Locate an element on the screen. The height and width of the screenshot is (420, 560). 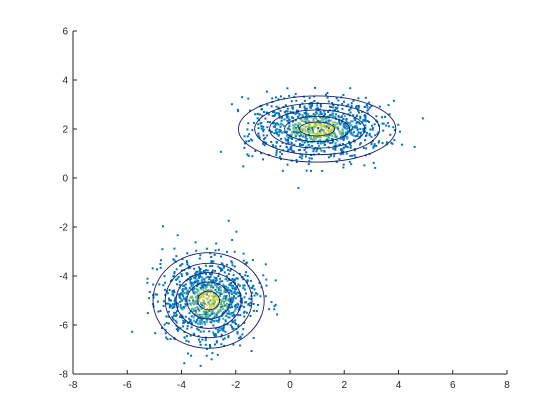
contour-line is located at coordinates (208, 300).